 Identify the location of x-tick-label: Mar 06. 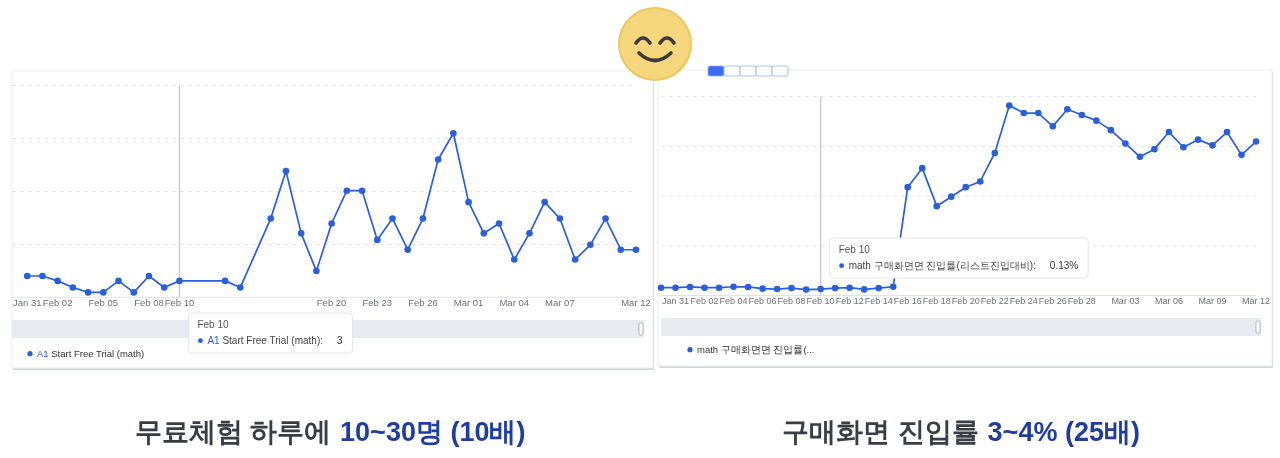
(1168, 301).